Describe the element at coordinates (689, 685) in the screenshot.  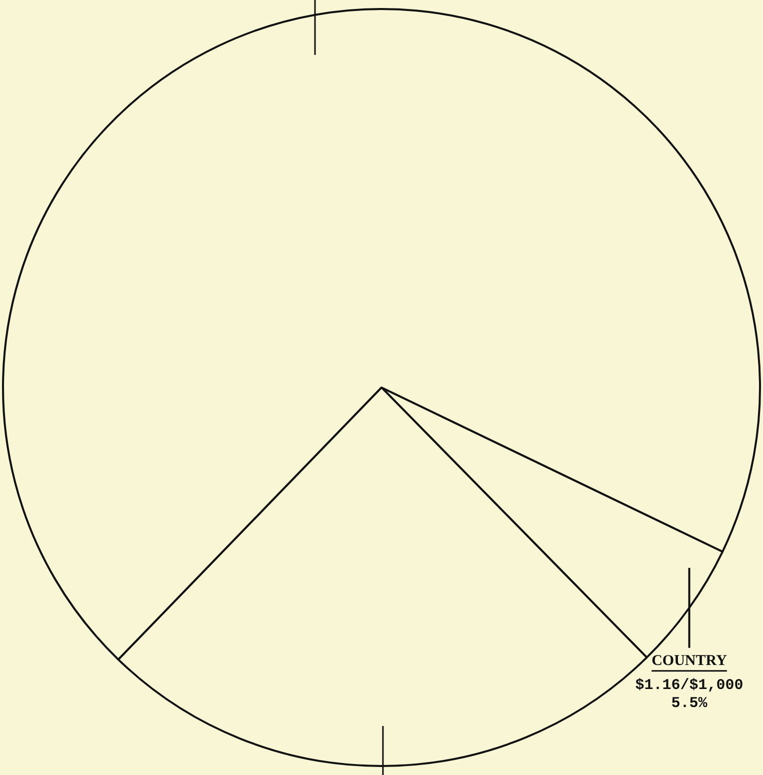
I see `text: $1.16/$1,000` at that location.